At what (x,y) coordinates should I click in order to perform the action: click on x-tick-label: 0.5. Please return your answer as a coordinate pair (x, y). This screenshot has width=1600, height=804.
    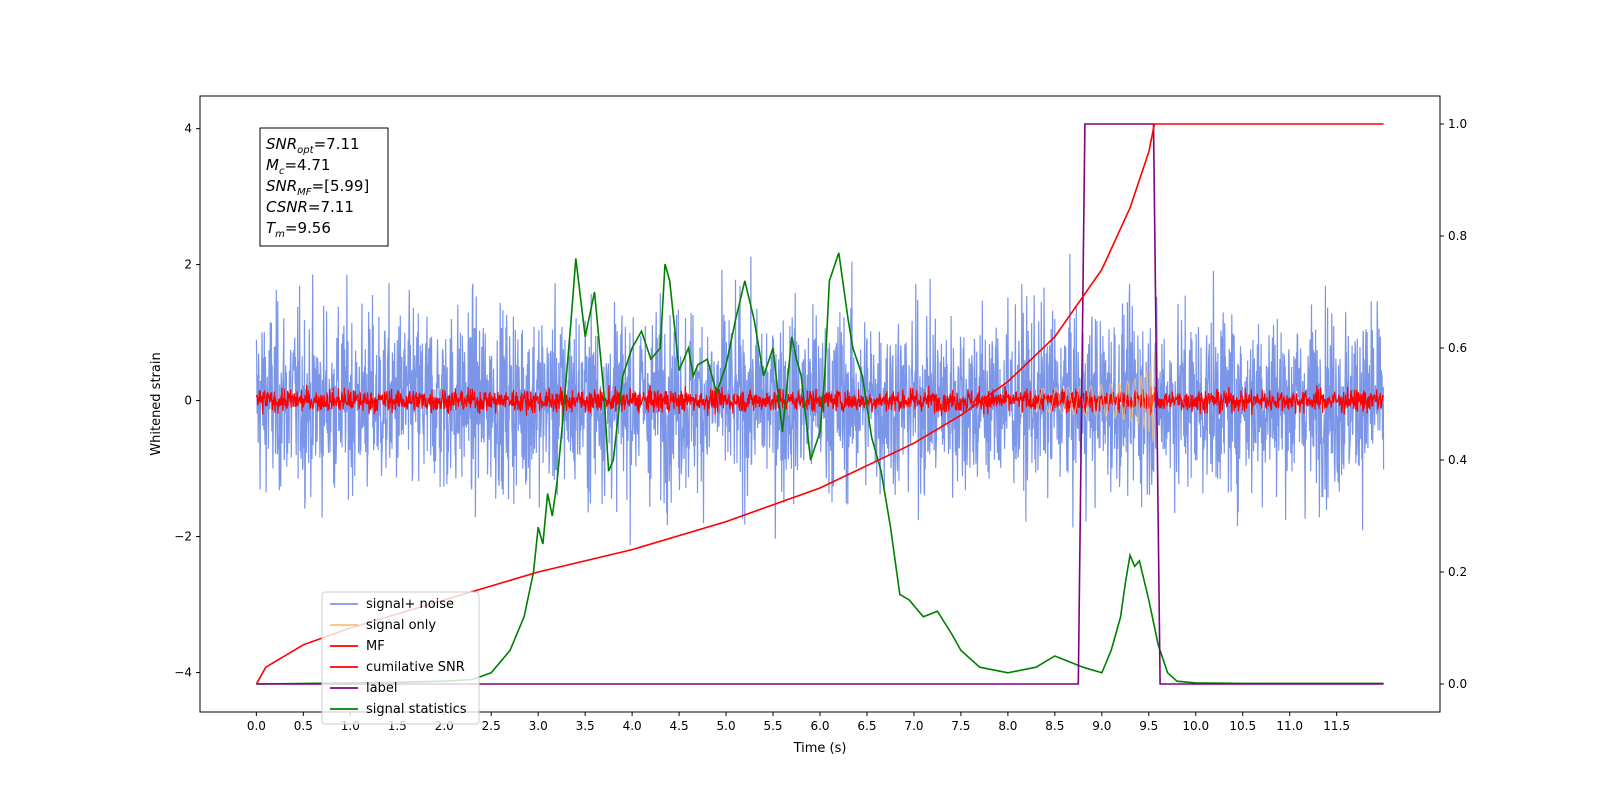
    Looking at the image, I should click on (303, 726).